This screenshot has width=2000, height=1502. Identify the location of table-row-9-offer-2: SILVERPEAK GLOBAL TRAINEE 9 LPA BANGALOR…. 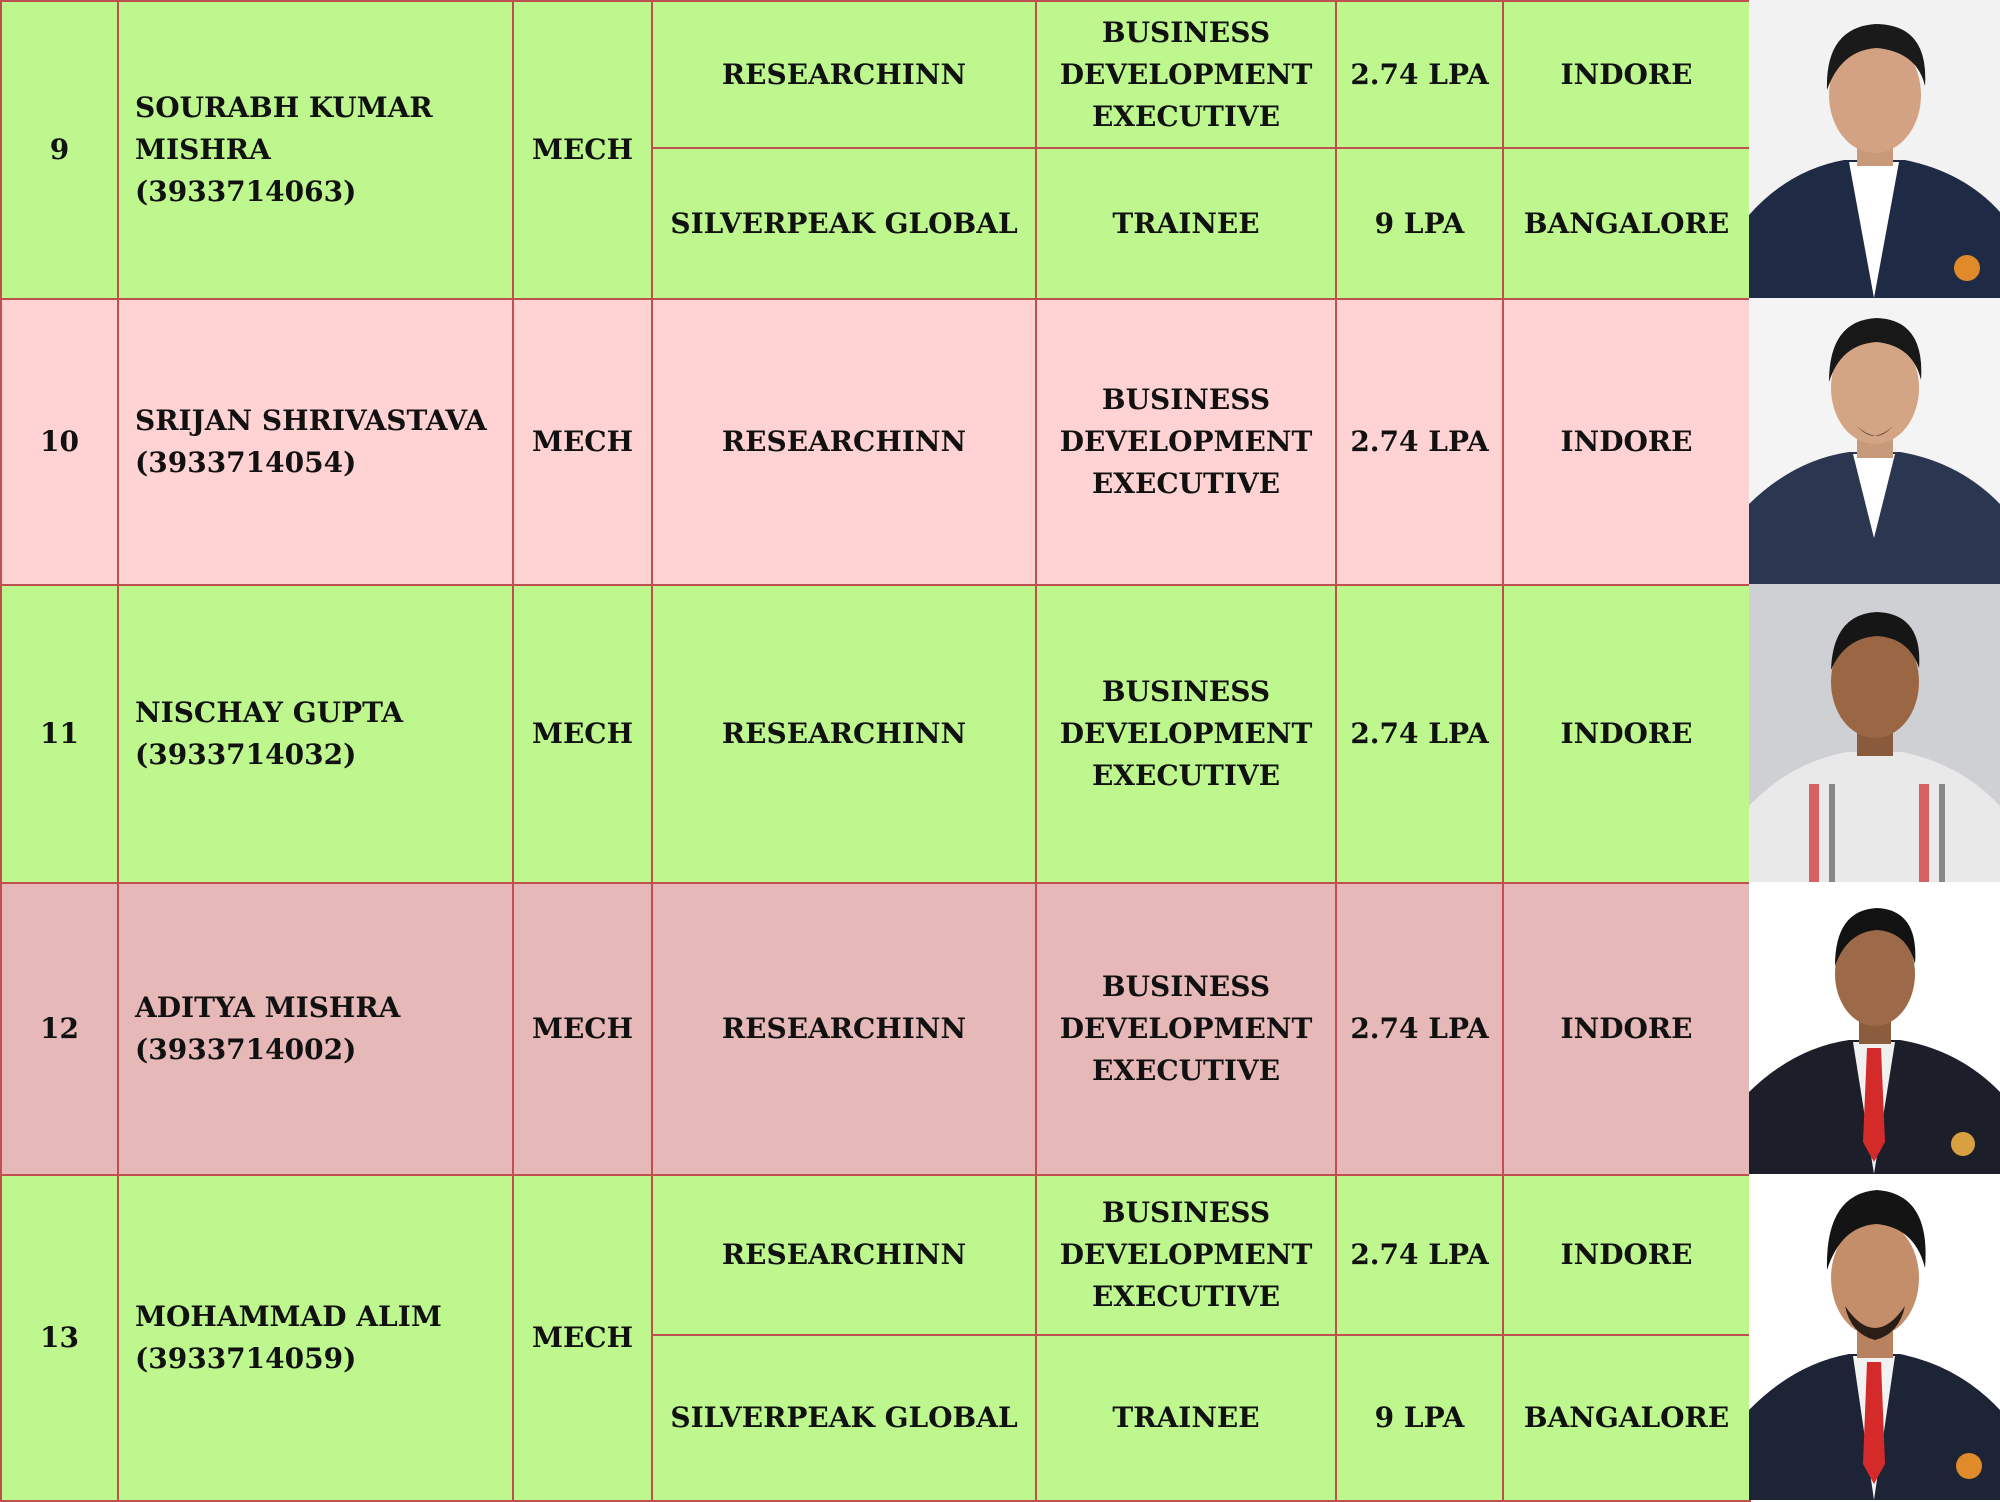
(876, 223).